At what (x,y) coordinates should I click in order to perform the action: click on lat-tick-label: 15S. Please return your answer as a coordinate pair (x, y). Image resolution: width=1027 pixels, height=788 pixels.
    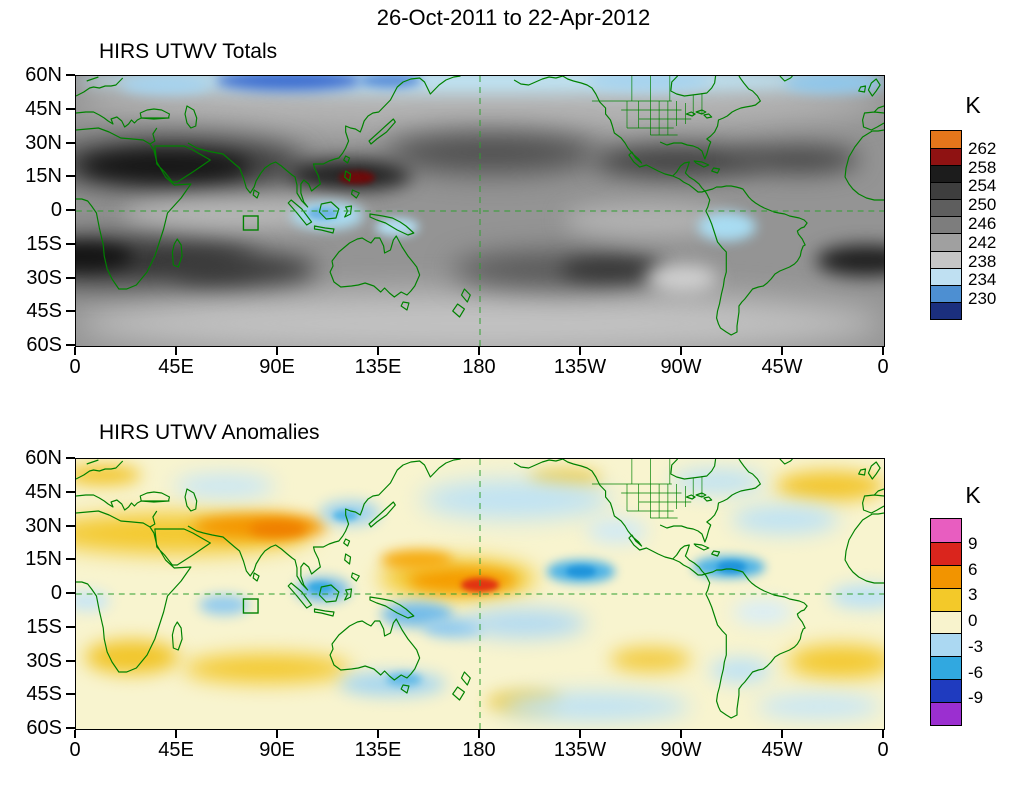
    Looking at the image, I should click on (44, 626).